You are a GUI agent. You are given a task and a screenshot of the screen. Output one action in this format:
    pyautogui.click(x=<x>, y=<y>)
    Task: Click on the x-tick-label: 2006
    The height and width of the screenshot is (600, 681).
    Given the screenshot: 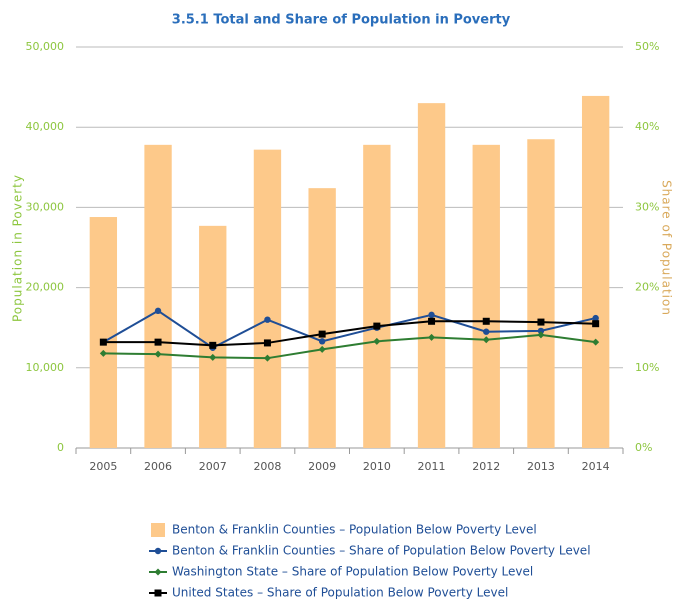 What is the action you would take?
    pyautogui.click(x=158, y=466)
    